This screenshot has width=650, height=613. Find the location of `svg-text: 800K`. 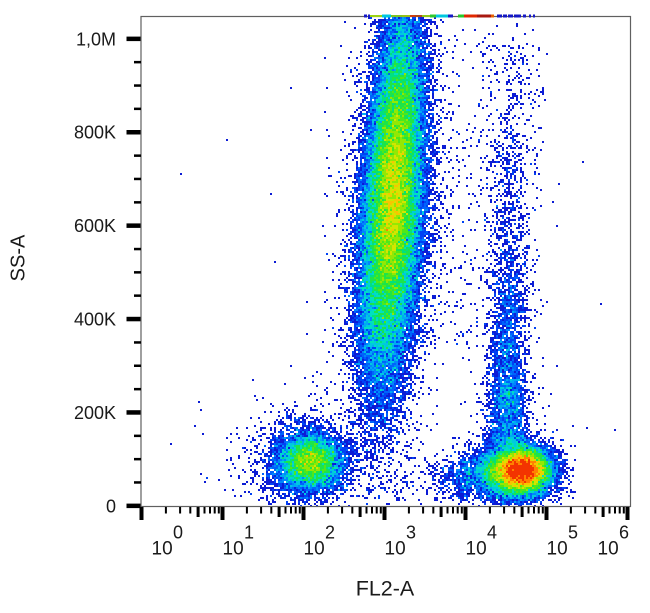

svg-text: 800K is located at coordinates (95, 133).